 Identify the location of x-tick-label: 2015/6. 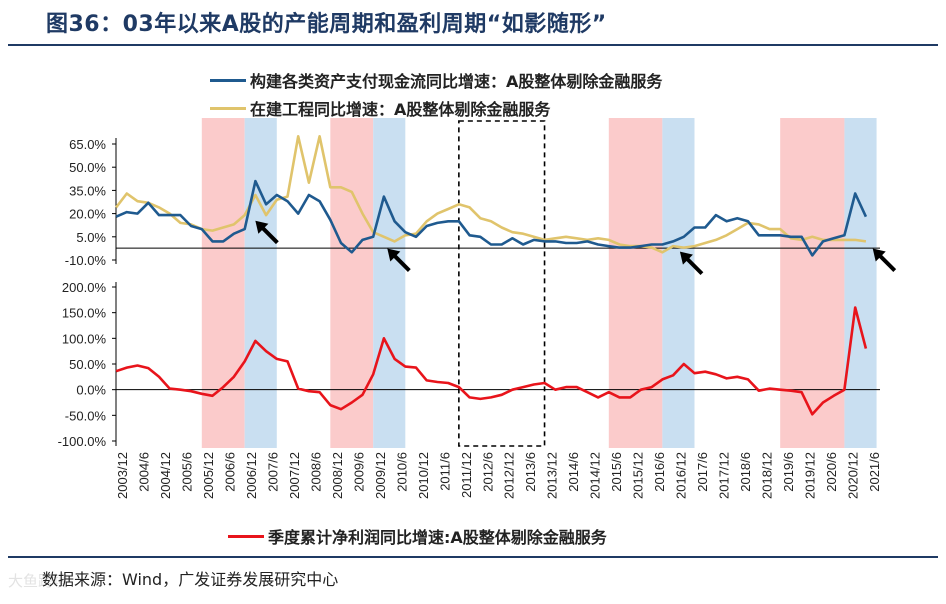
(616, 472).